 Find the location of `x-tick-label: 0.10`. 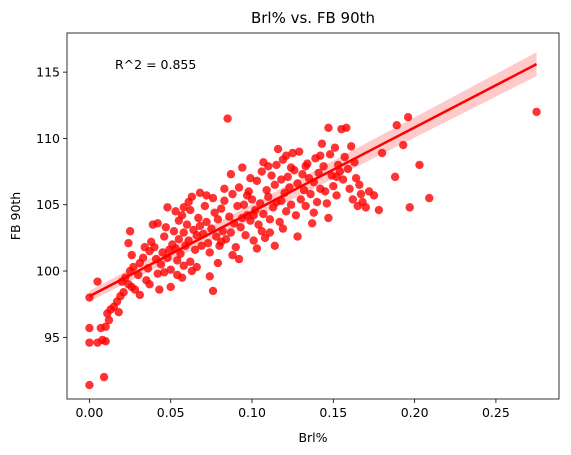

x-tick-label: 0.10 is located at coordinates (252, 412).